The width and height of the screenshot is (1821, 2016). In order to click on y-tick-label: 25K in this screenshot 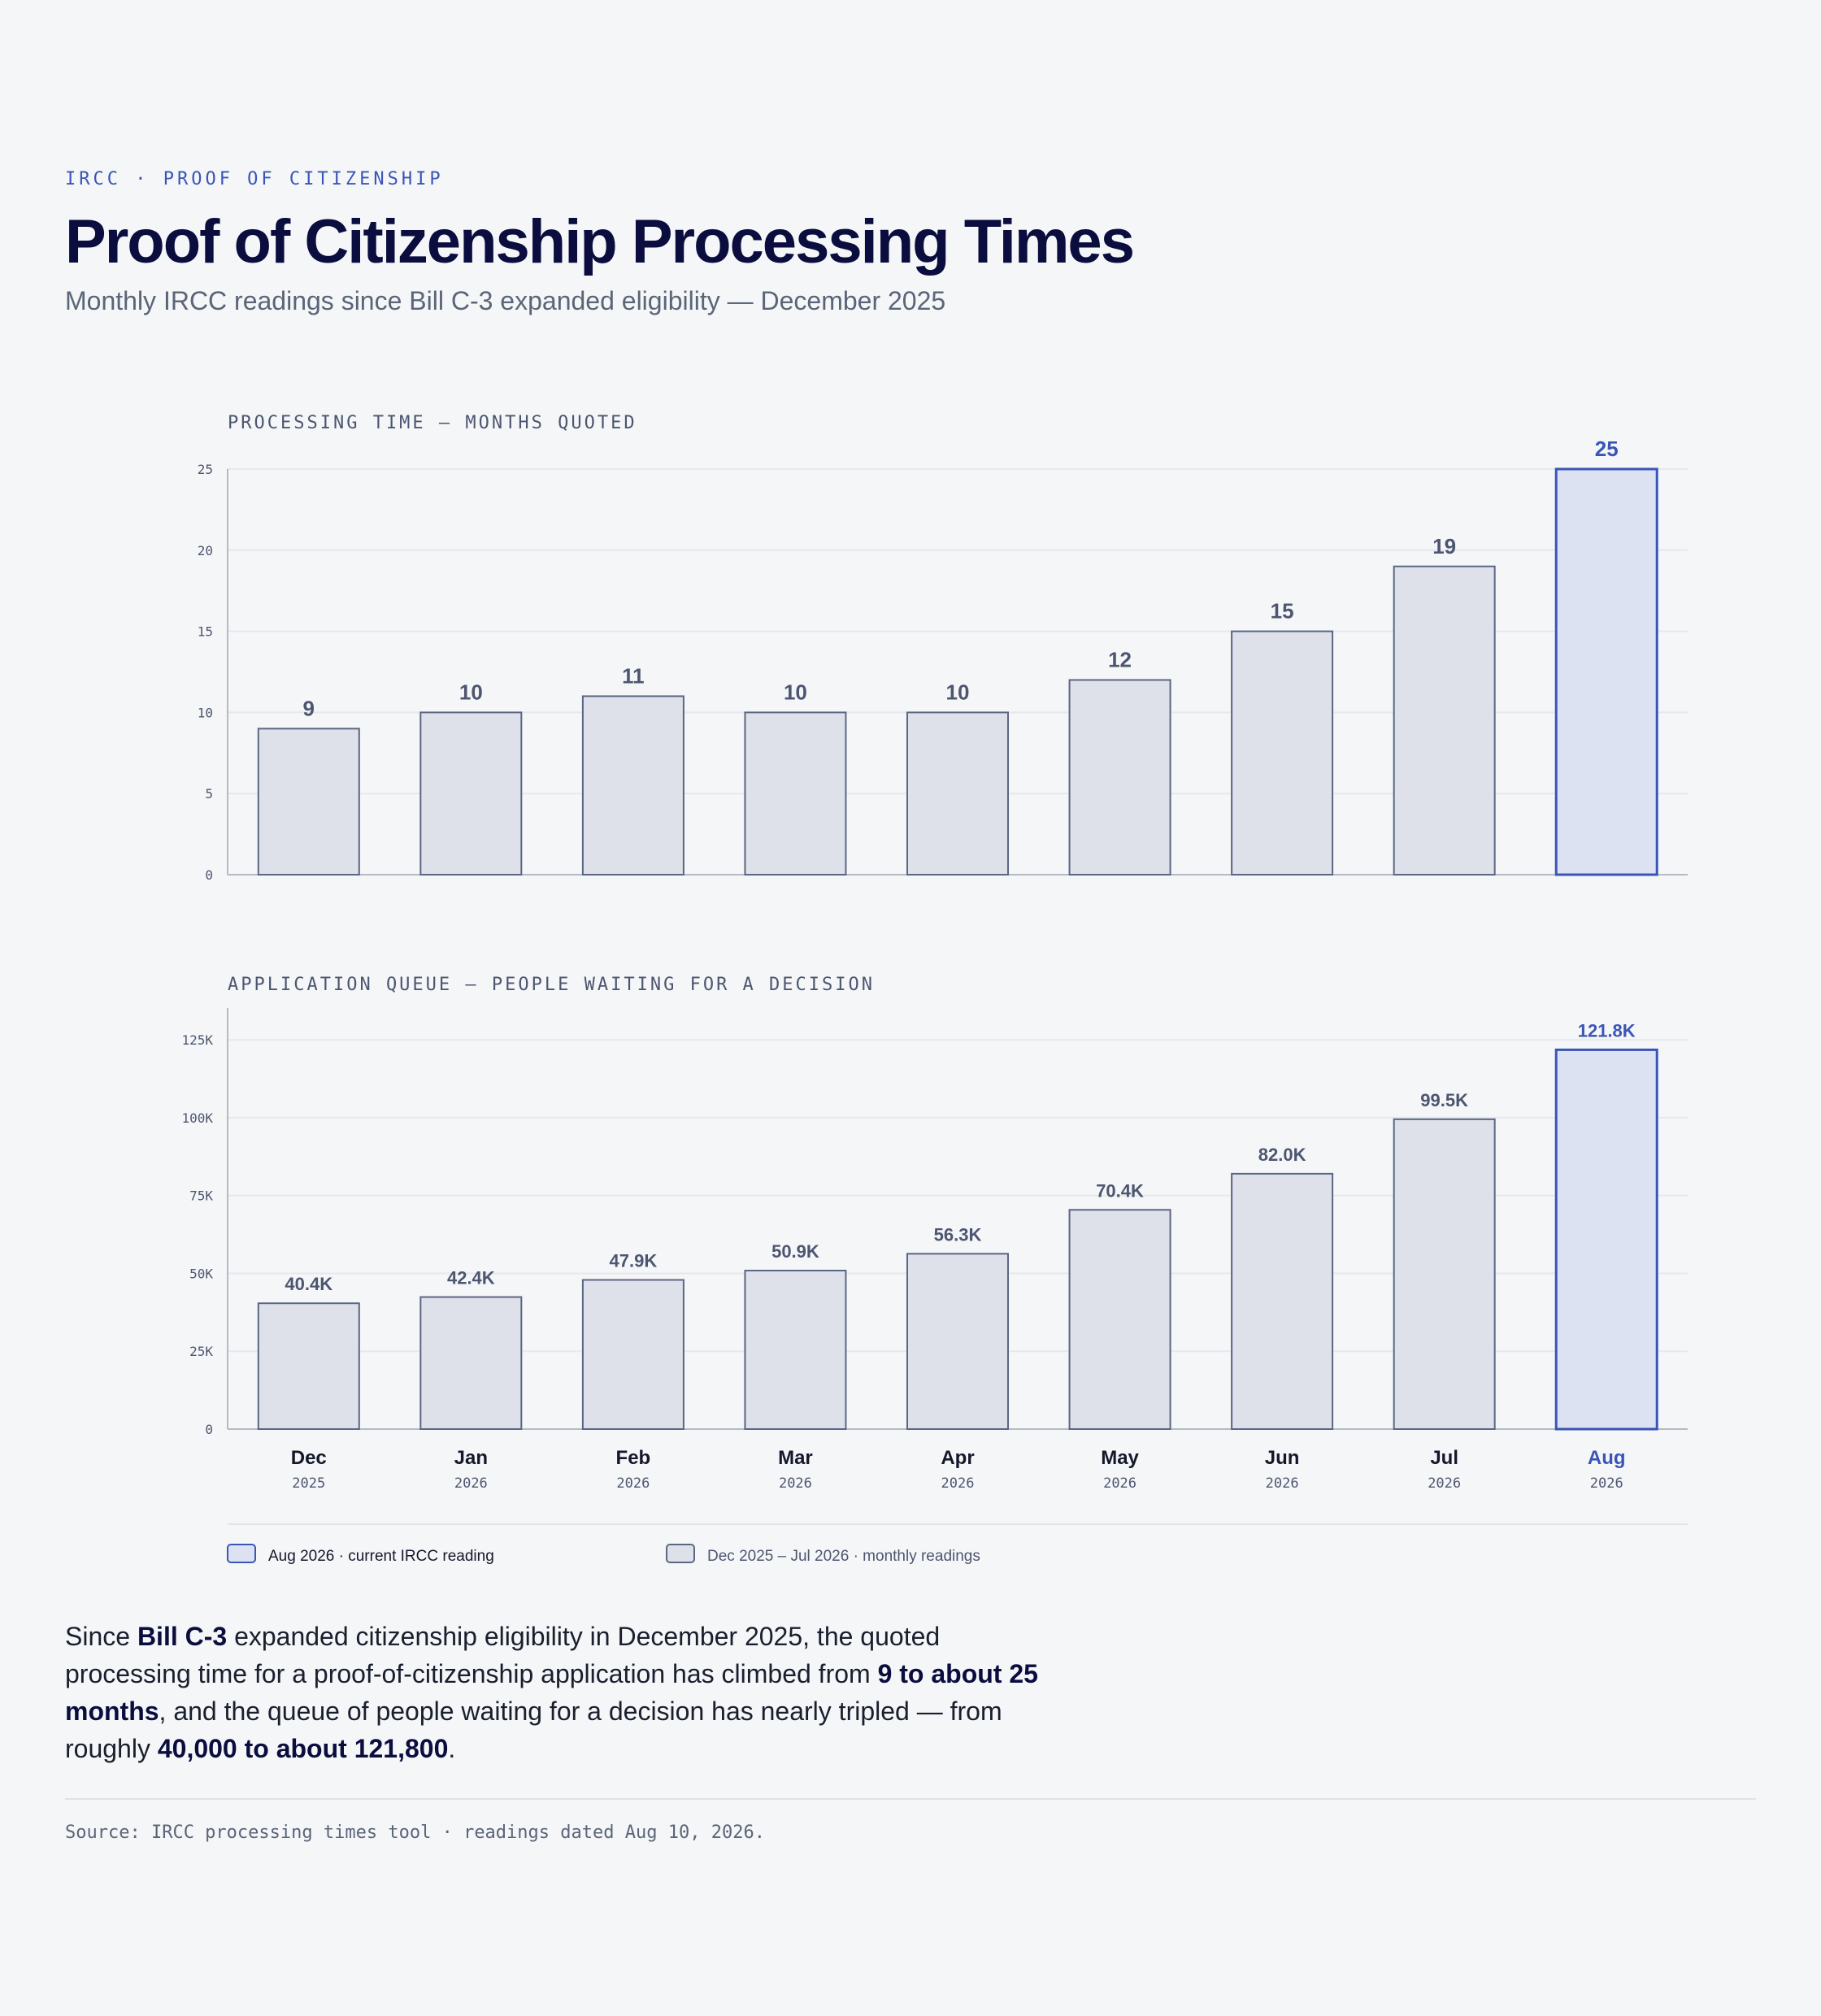, I will do `click(201, 1351)`.